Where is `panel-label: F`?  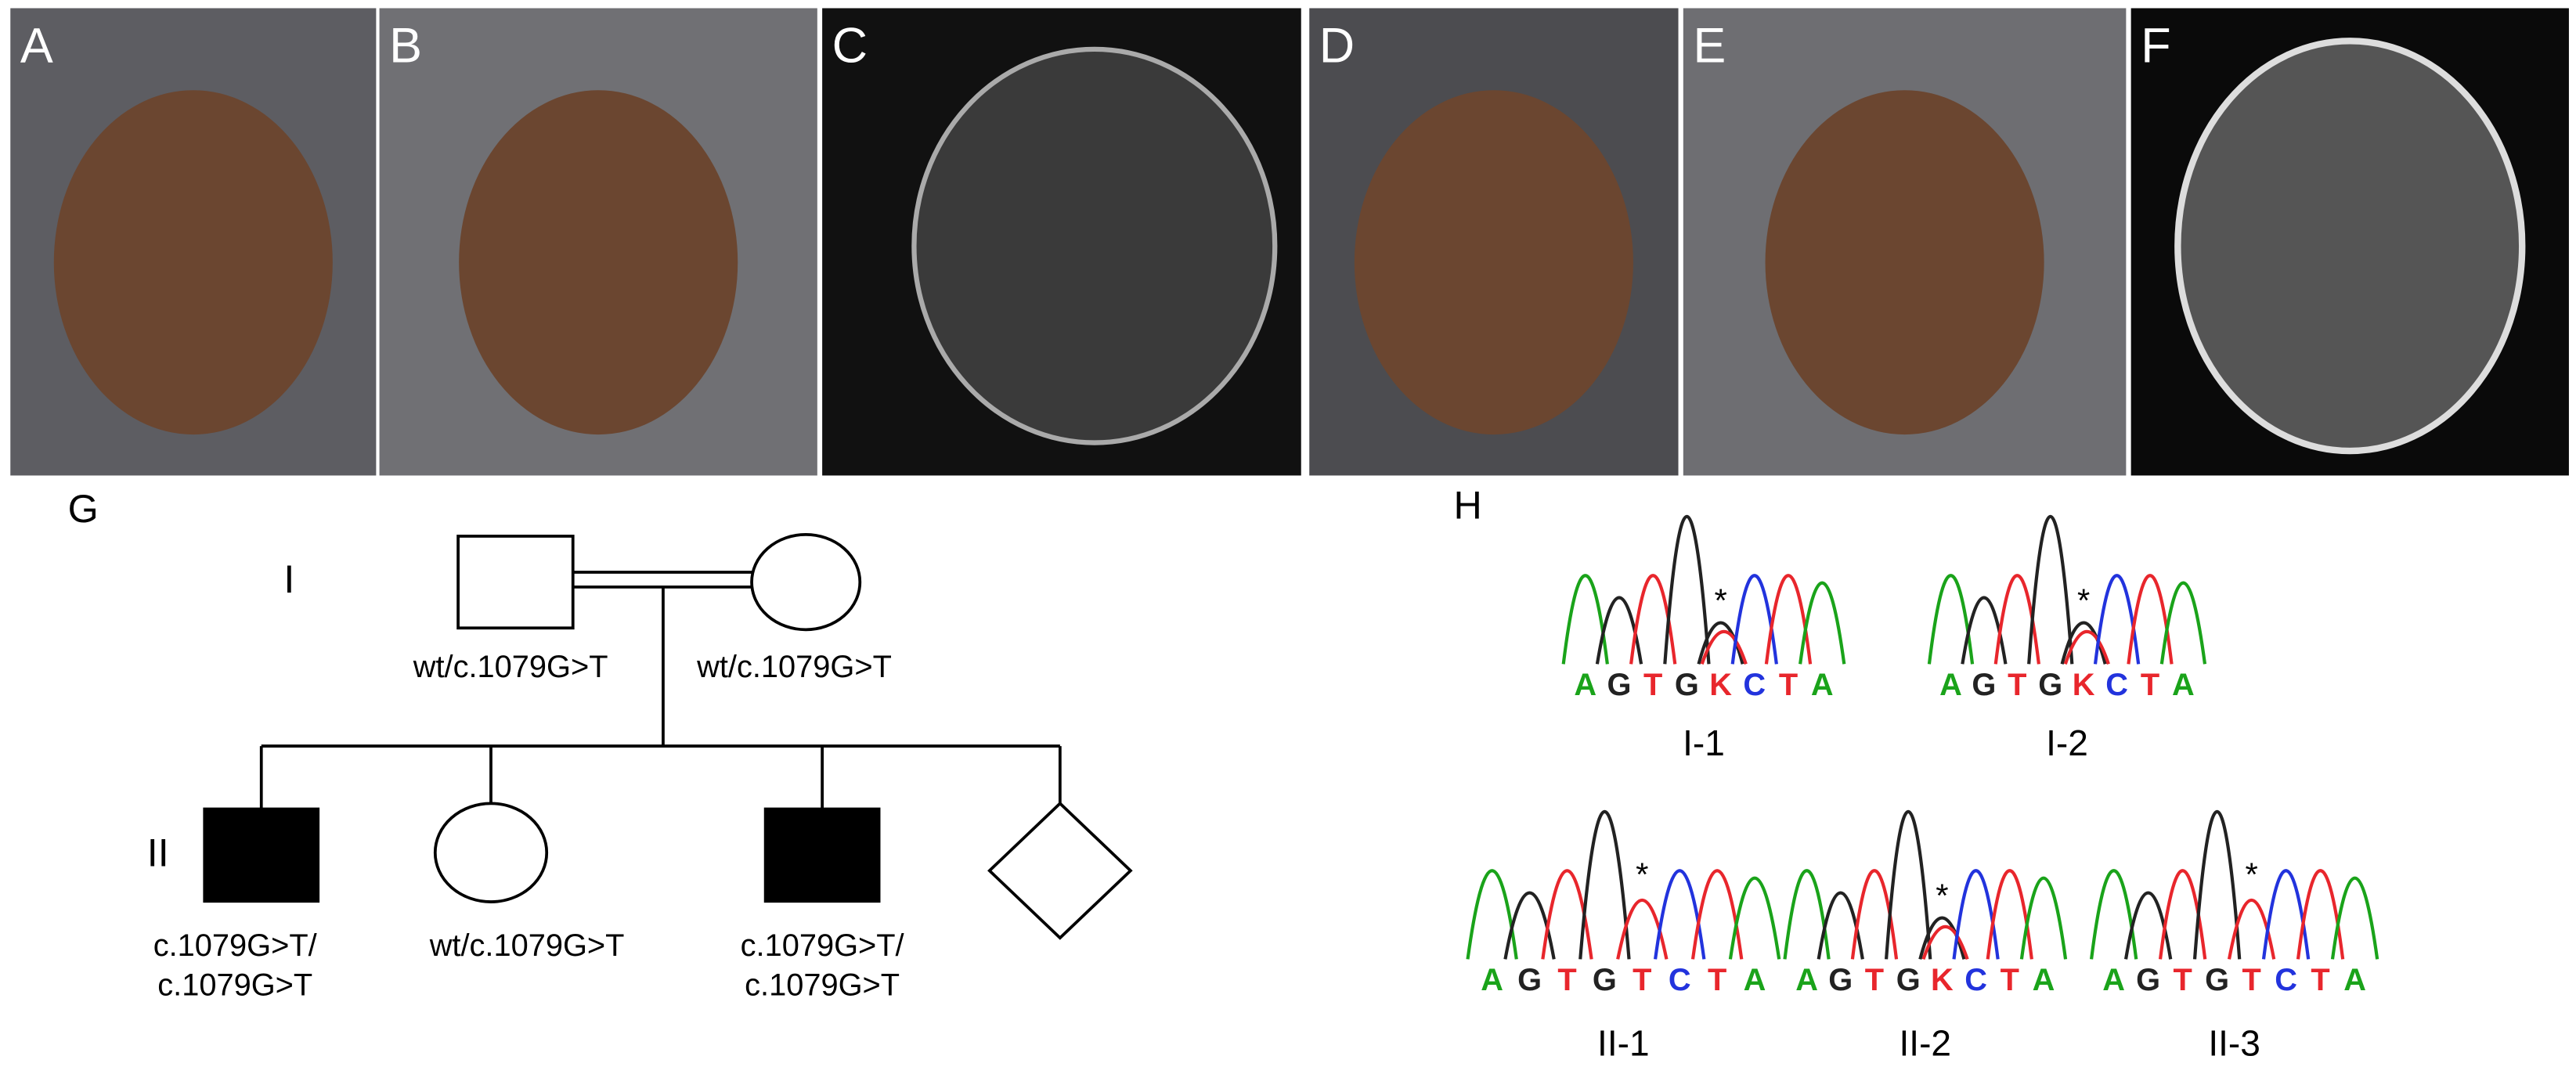
panel-label: F is located at coordinates (2155, 46).